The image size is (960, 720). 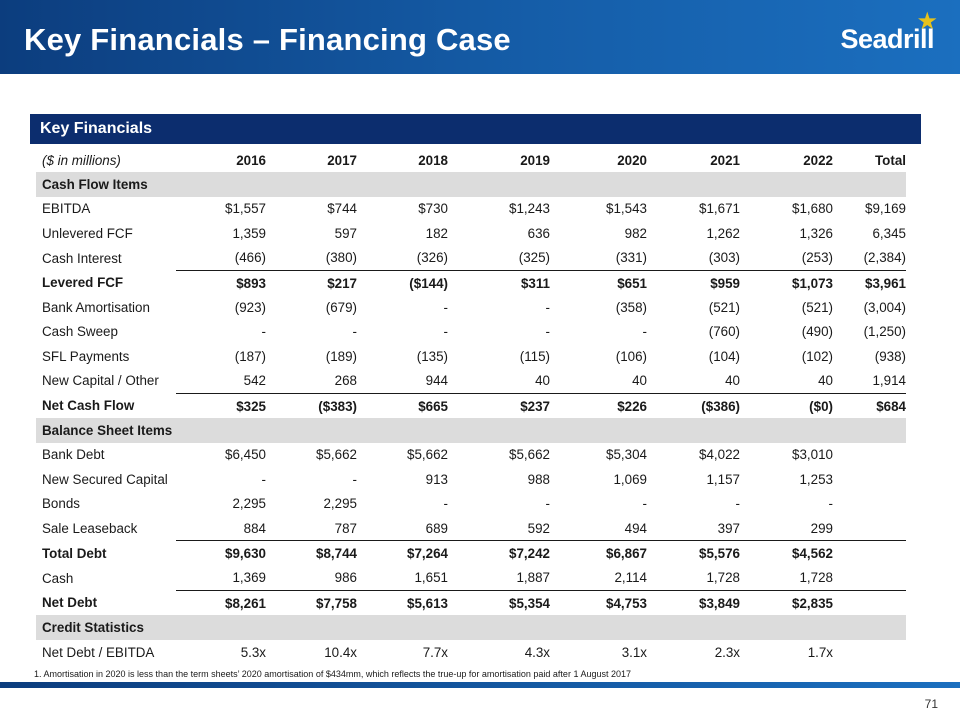 I want to click on table-cell: 299, so click(x=821, y=528).